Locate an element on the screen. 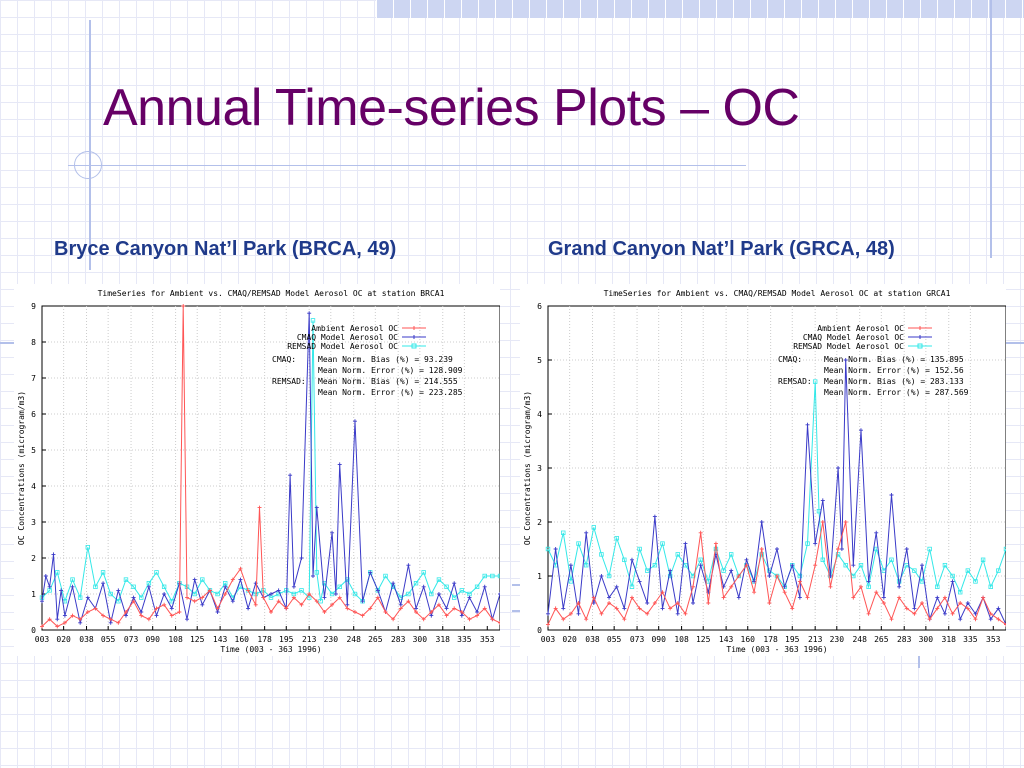 This screenshot has height=768, width=1024. legend-label-remsad: REMSAD Model Aerosol OC is located at coordinates (342, 346).